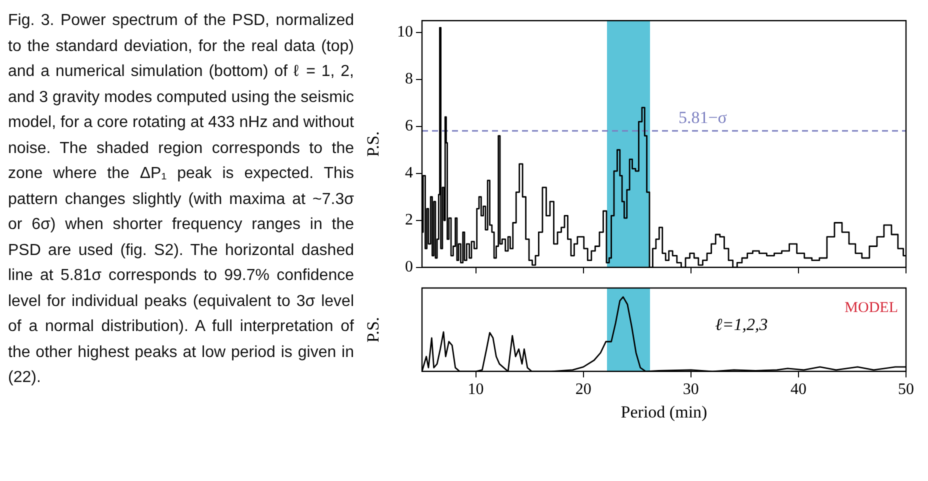  I want to click on y-tick-label: 0, so click(409, 267).